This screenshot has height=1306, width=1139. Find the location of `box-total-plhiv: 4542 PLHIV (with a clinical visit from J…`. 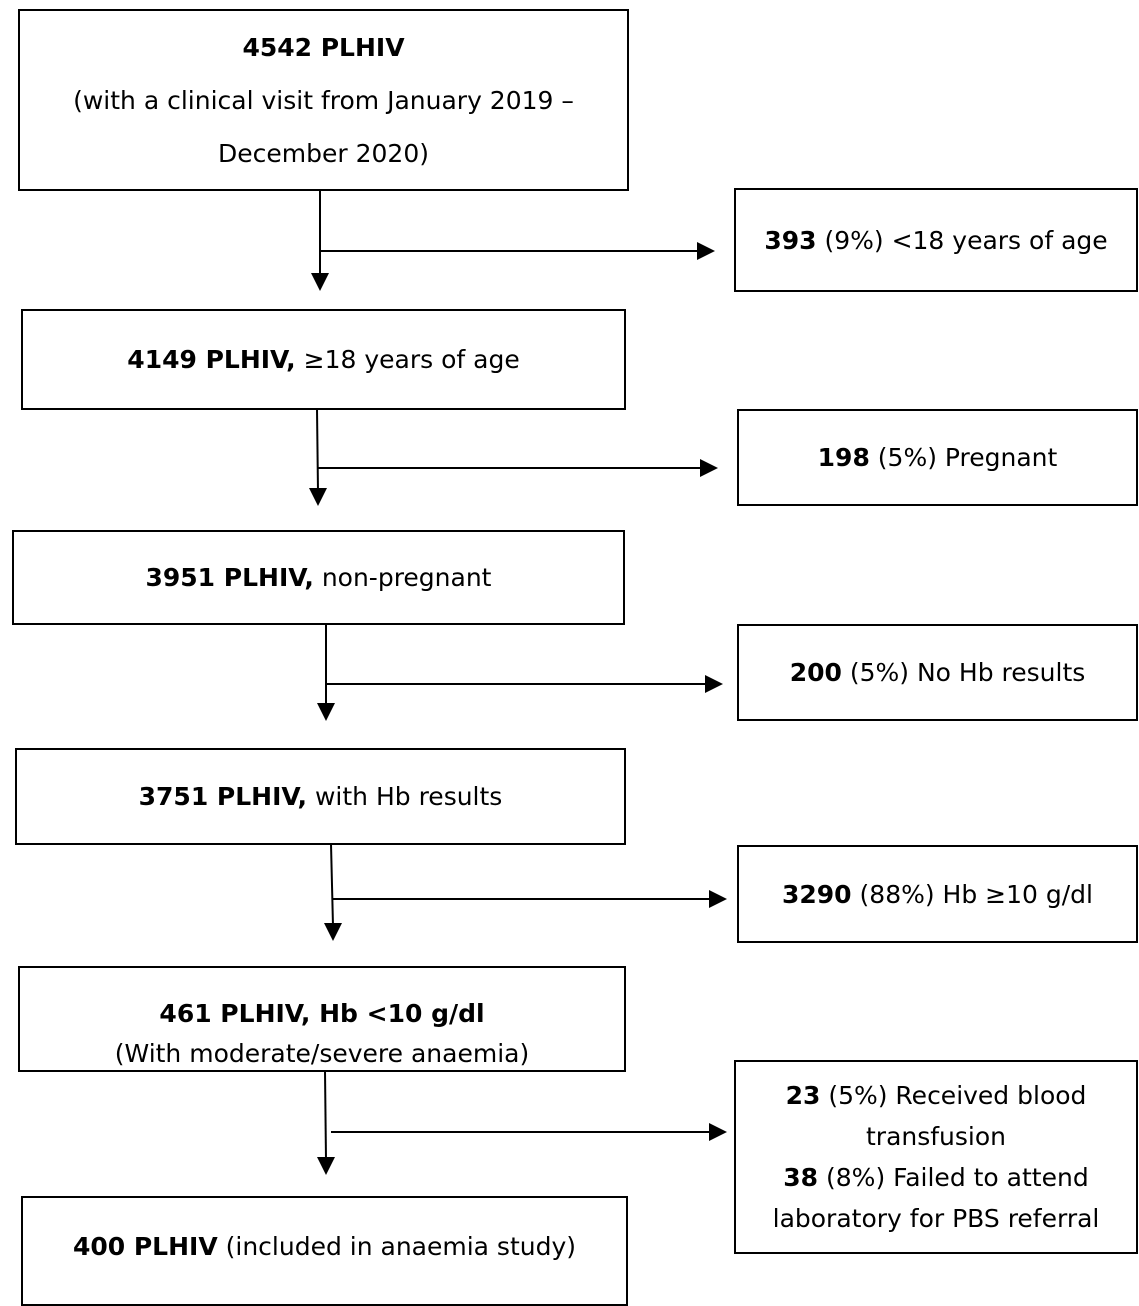

box-total-plhiv: 4542 PLHIV (with a clinical visit from J… is located at coordinates (323, 100).